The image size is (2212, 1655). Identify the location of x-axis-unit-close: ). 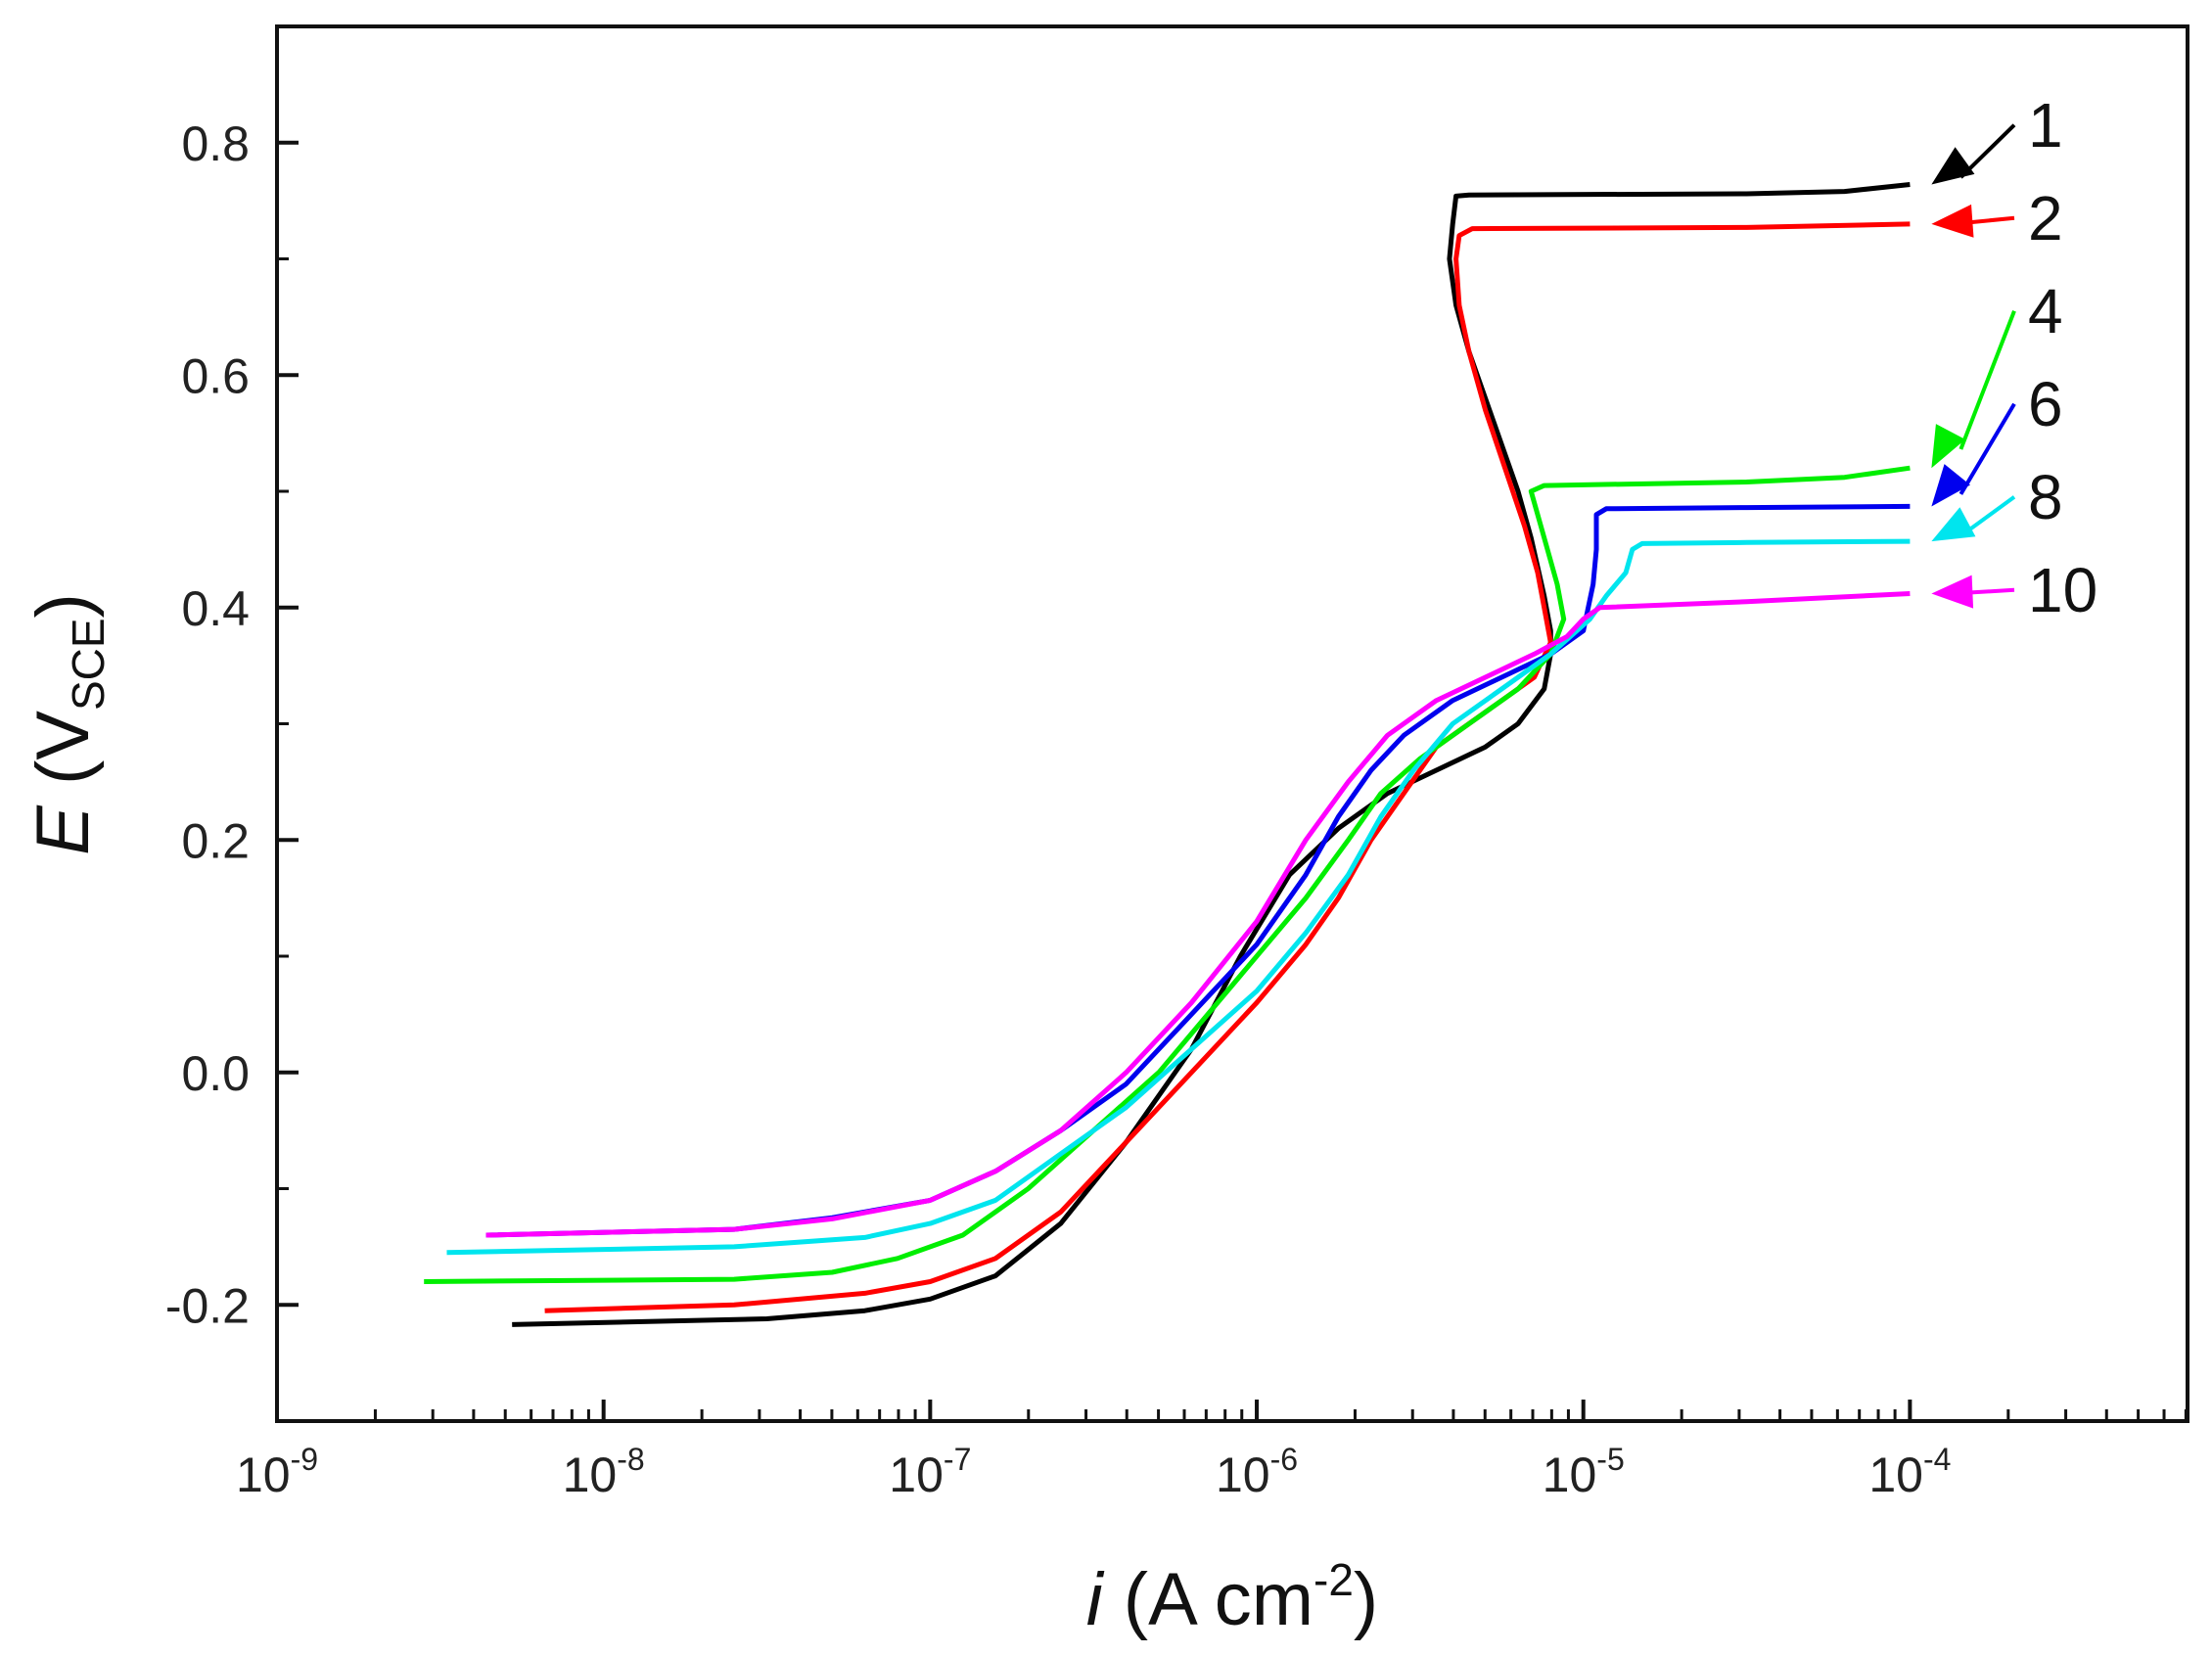
(1366, 1599).